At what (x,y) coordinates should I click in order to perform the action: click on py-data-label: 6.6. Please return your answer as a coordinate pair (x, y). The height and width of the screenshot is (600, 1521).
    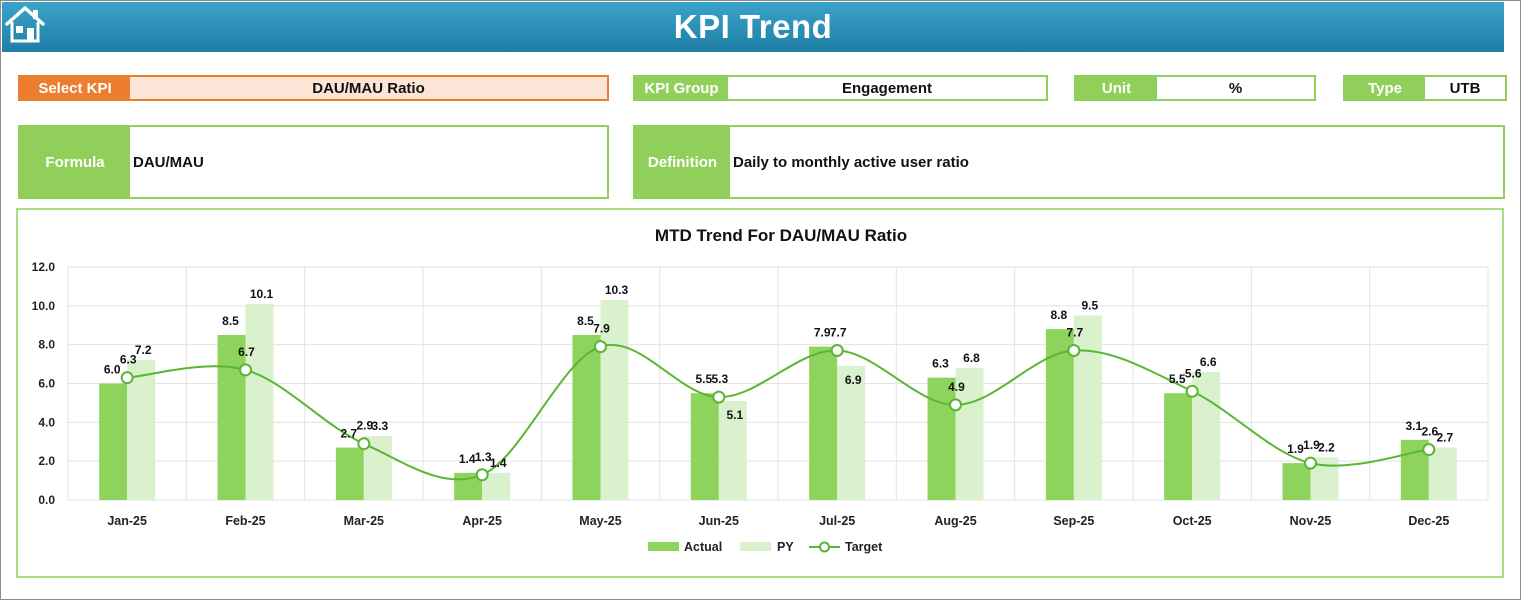
    Looking at the image, I should click on (1208, 362).